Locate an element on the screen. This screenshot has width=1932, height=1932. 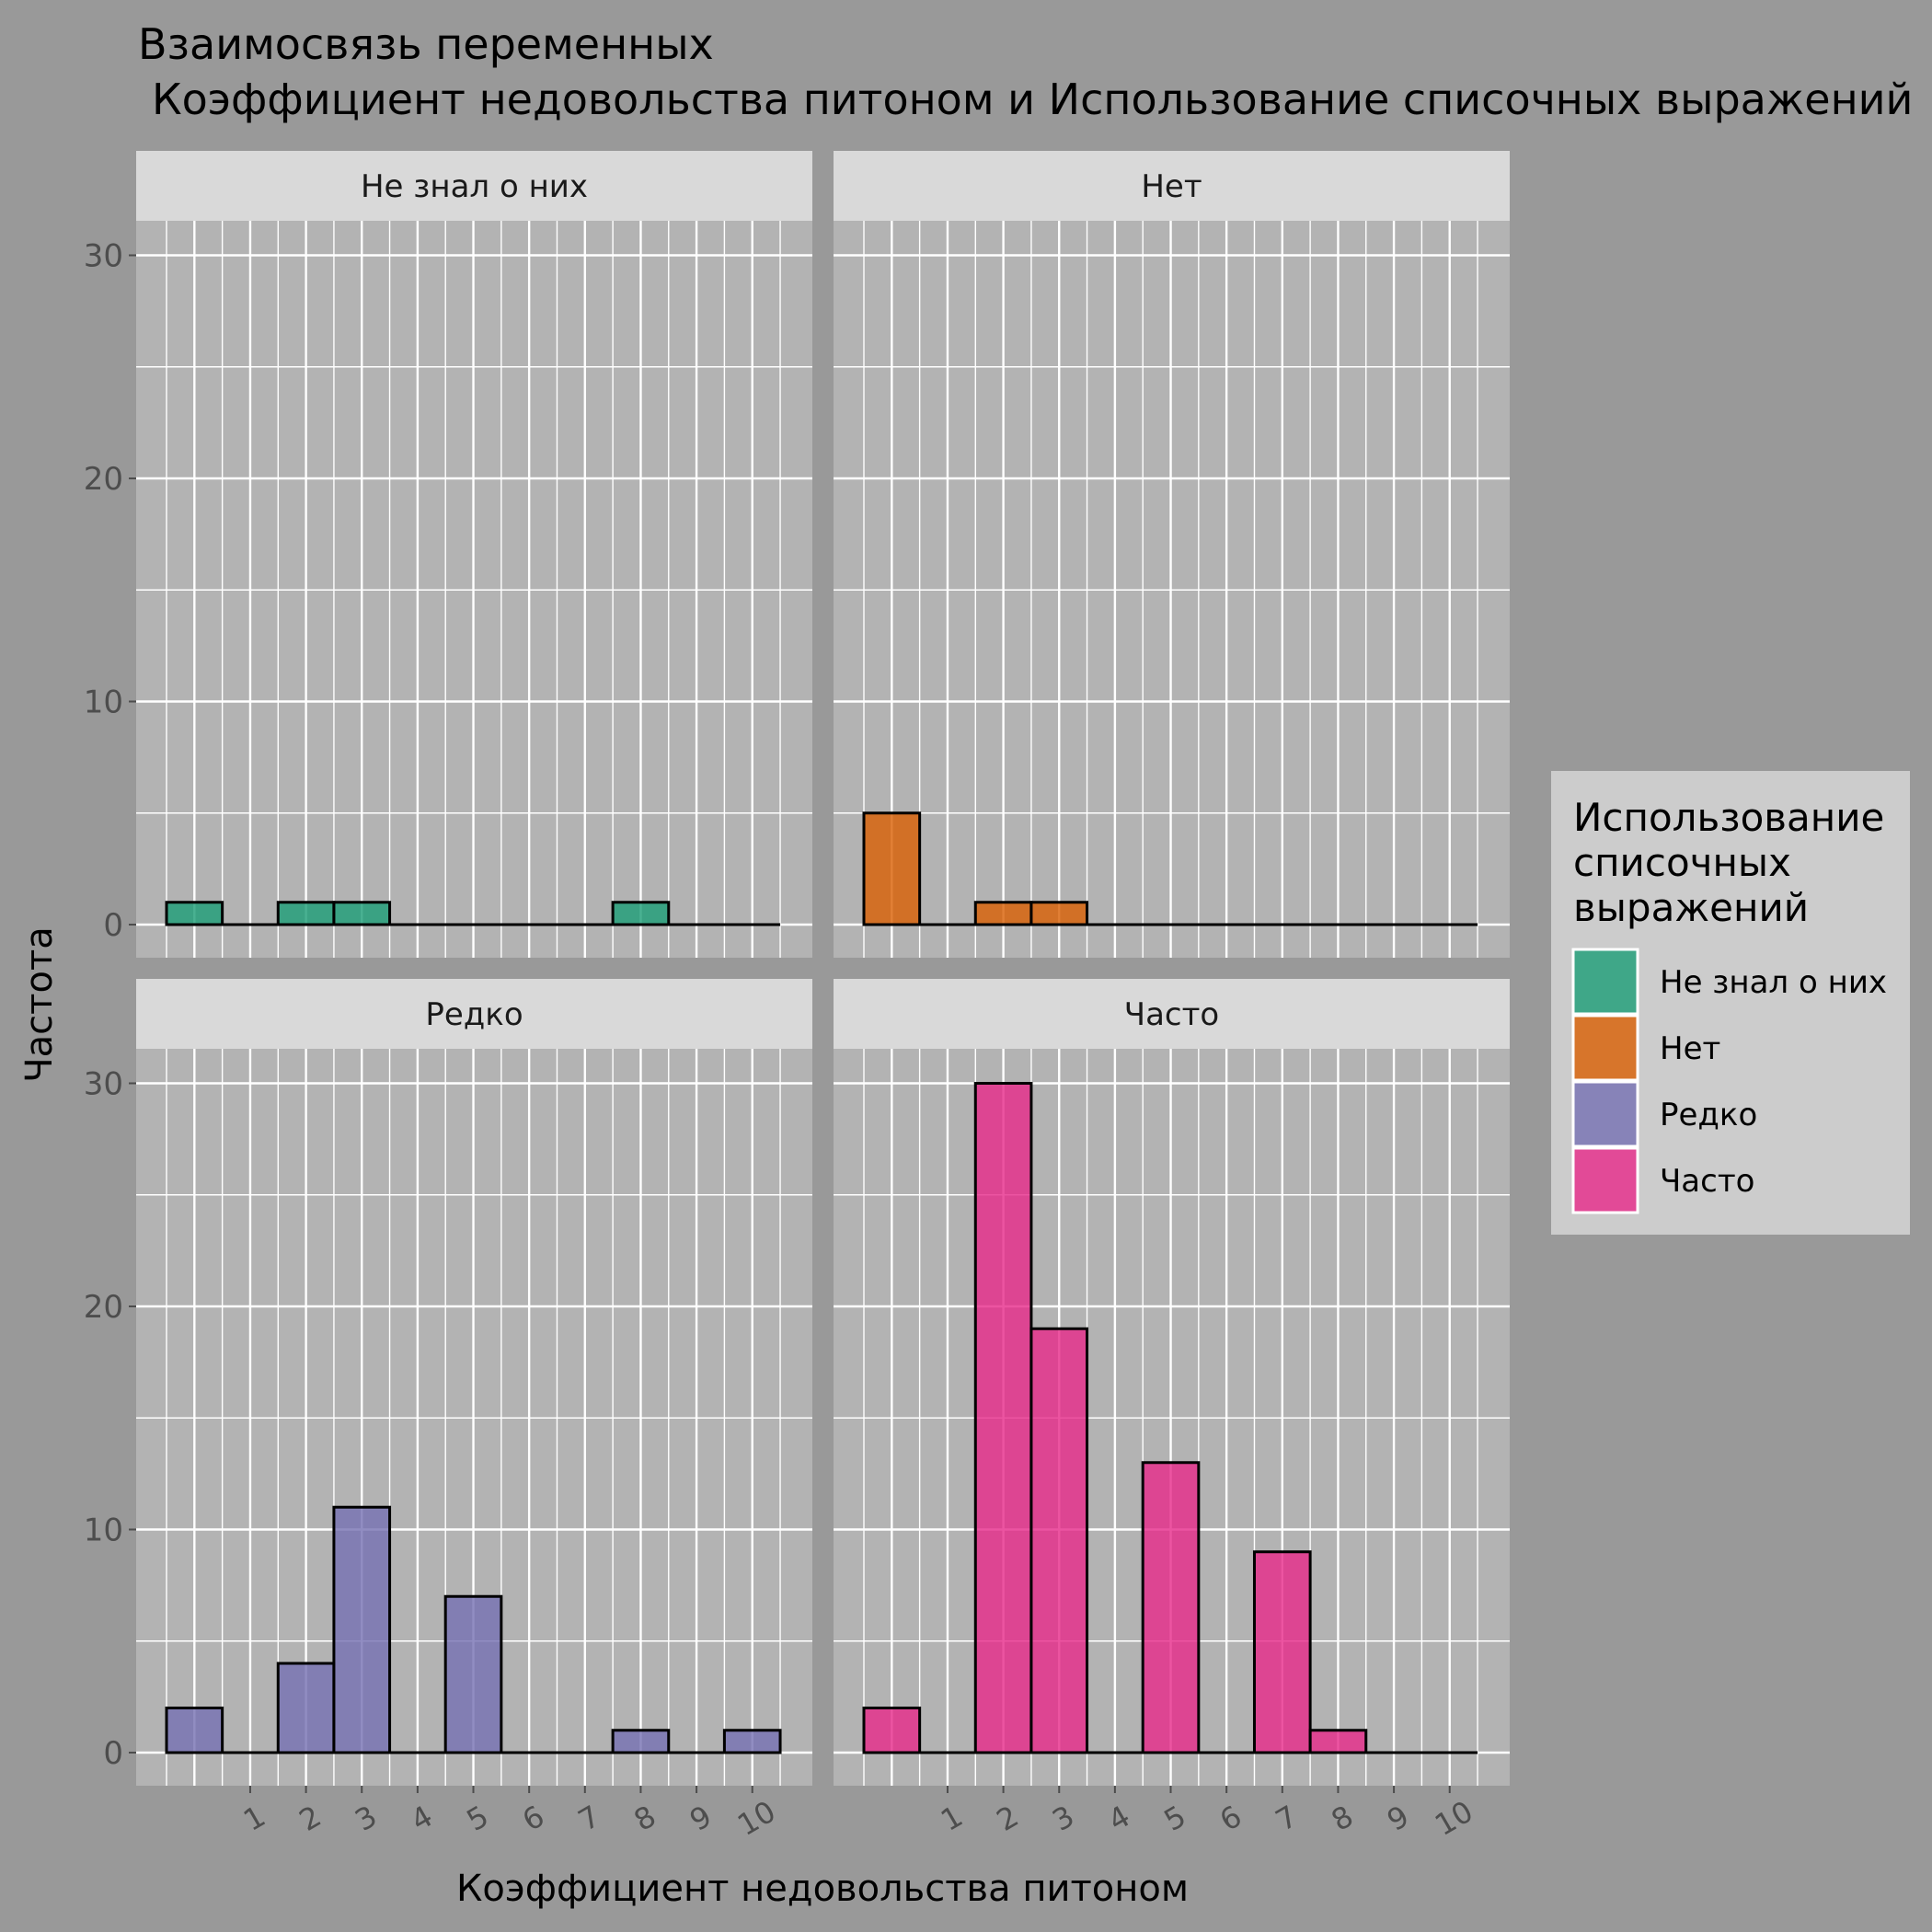
legend-title: списочных is located at coordinates (1682, 862).